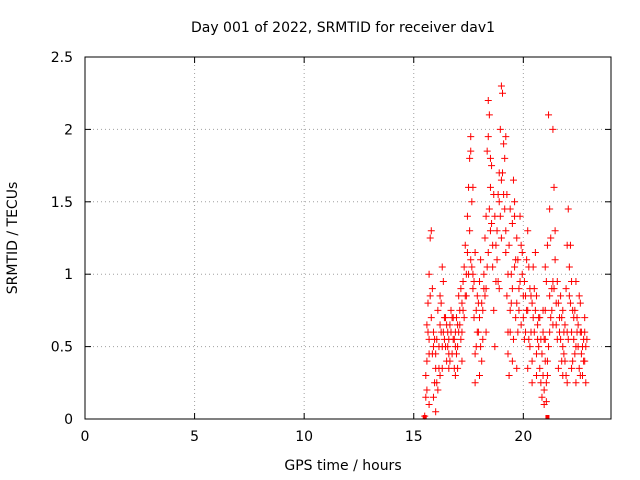  I want to click on y-tick-label: 0.5, so click(62, 348).